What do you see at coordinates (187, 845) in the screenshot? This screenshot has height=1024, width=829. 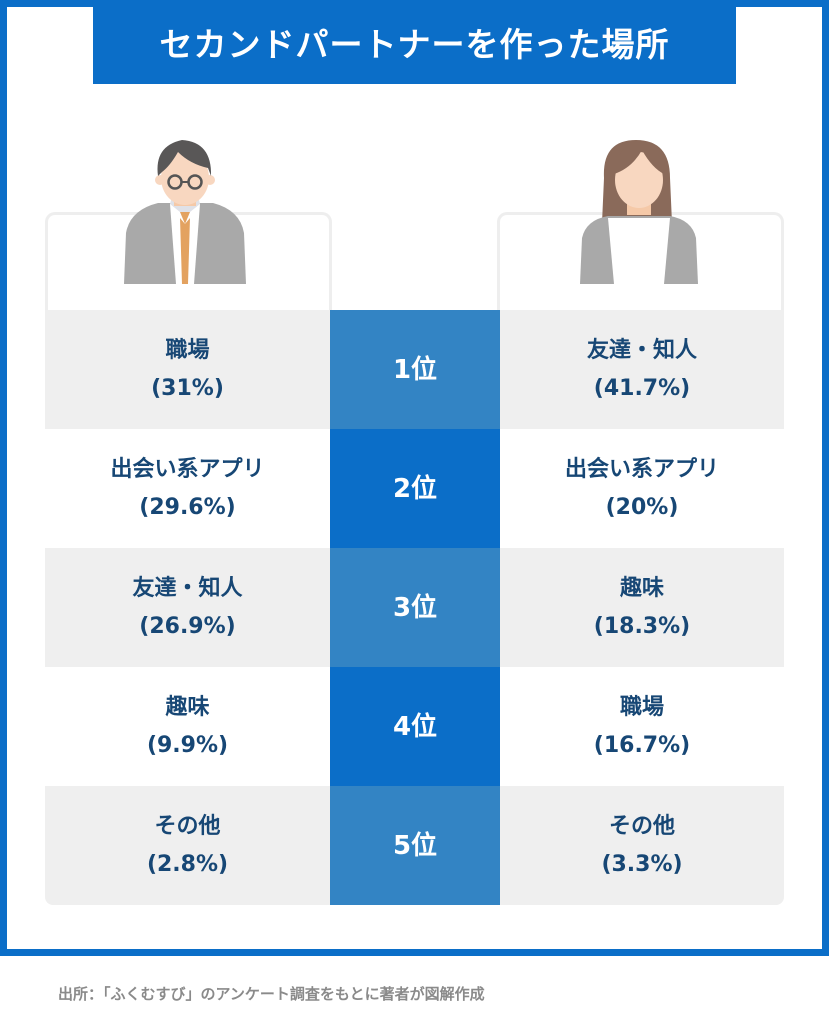 I see `male-cell: その他 (2.8%)` at bounding box center [187, 845].